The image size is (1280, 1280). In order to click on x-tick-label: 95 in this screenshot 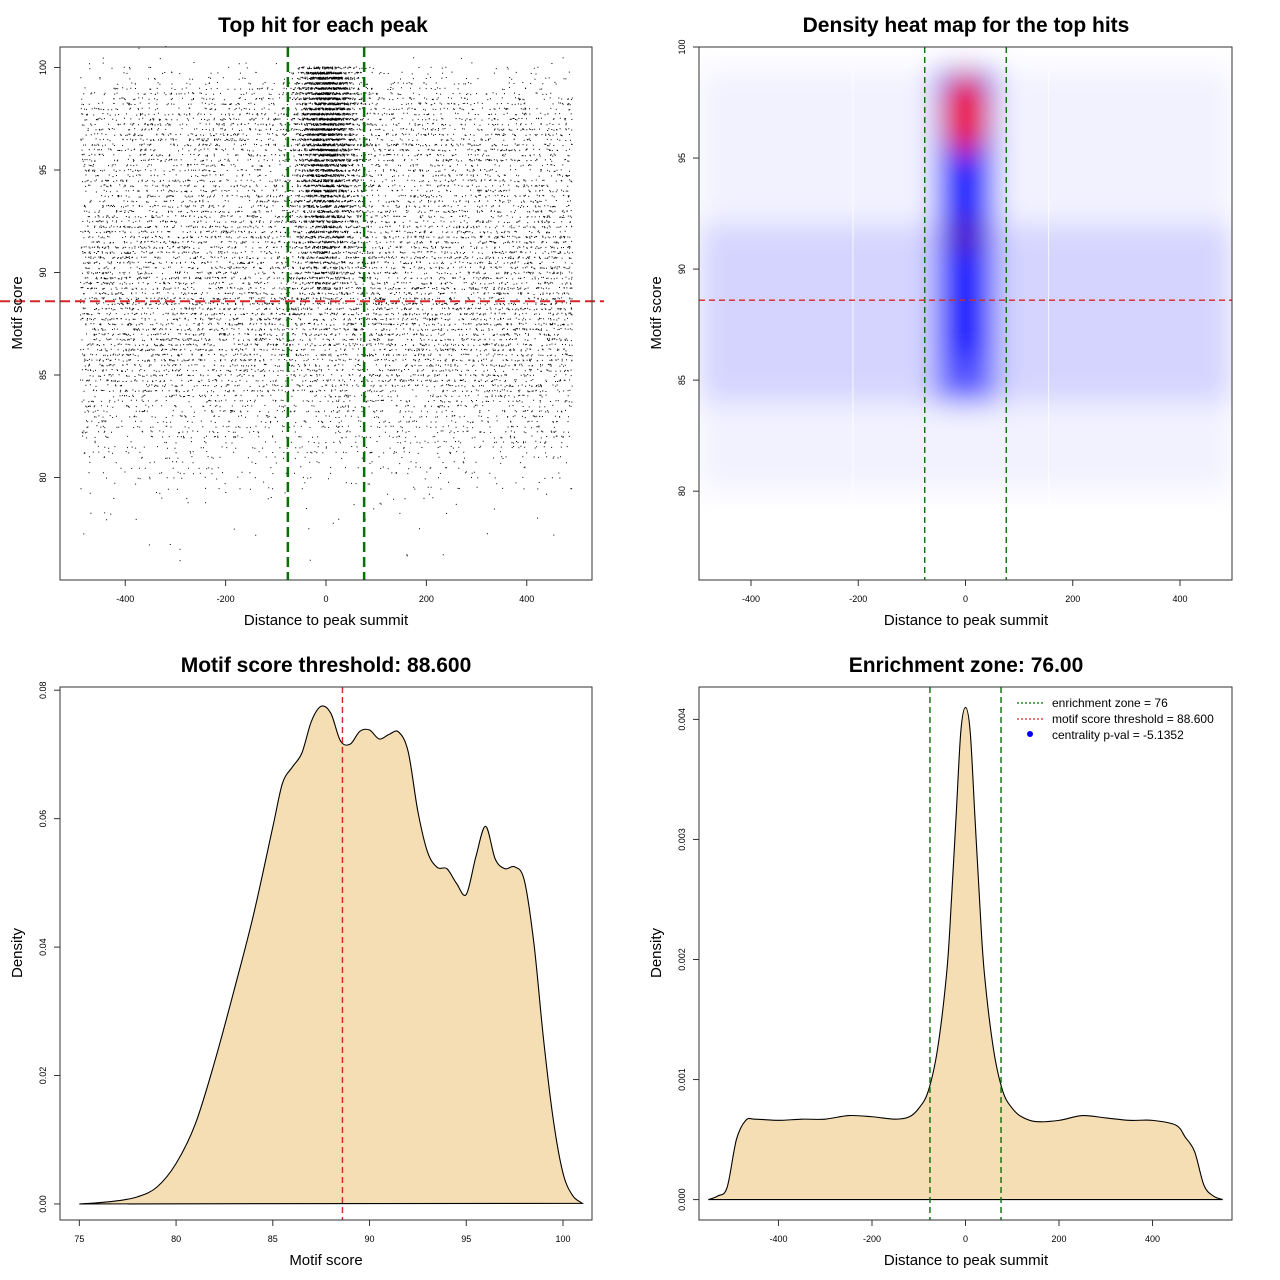, I will do `click(466, 1239)`.